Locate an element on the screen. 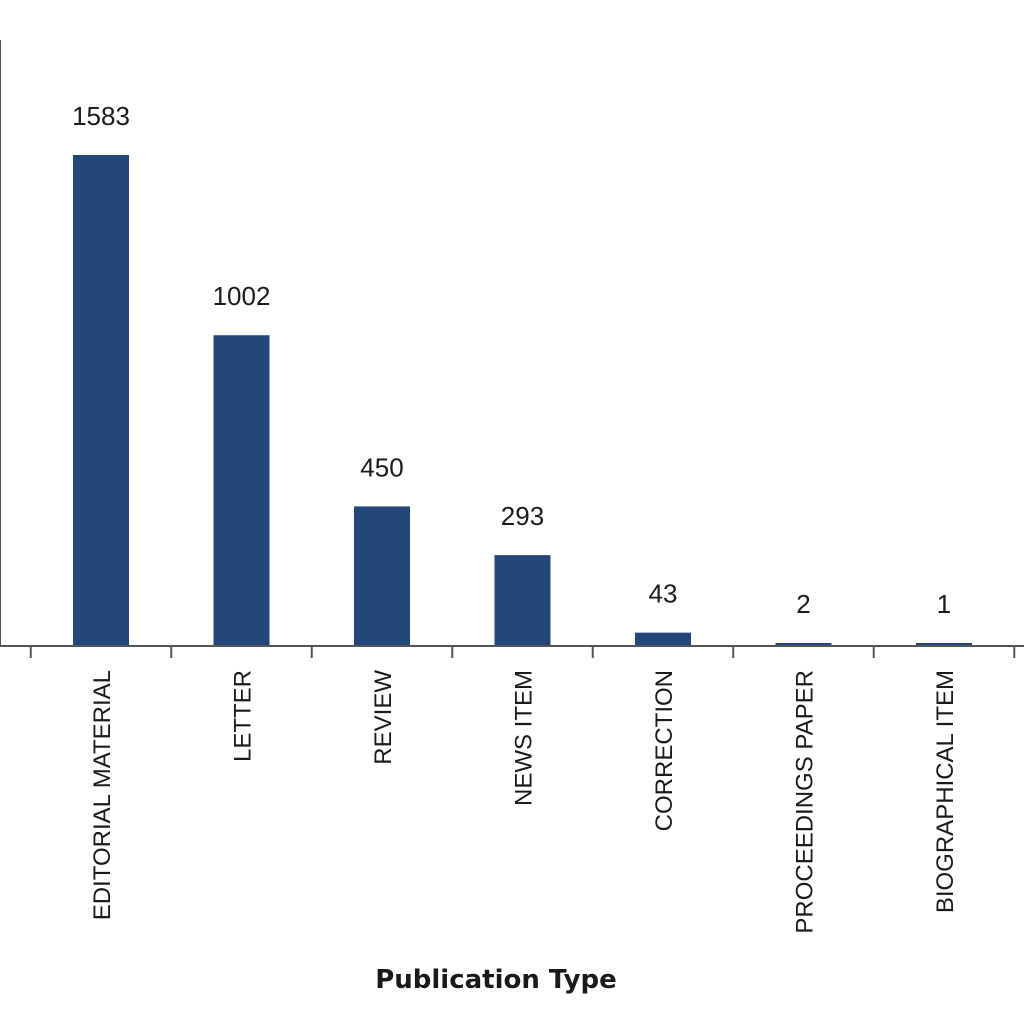 The image size is (1024, 1024). x-tick-label: CORRECTION is located at coordinates (664, 750).